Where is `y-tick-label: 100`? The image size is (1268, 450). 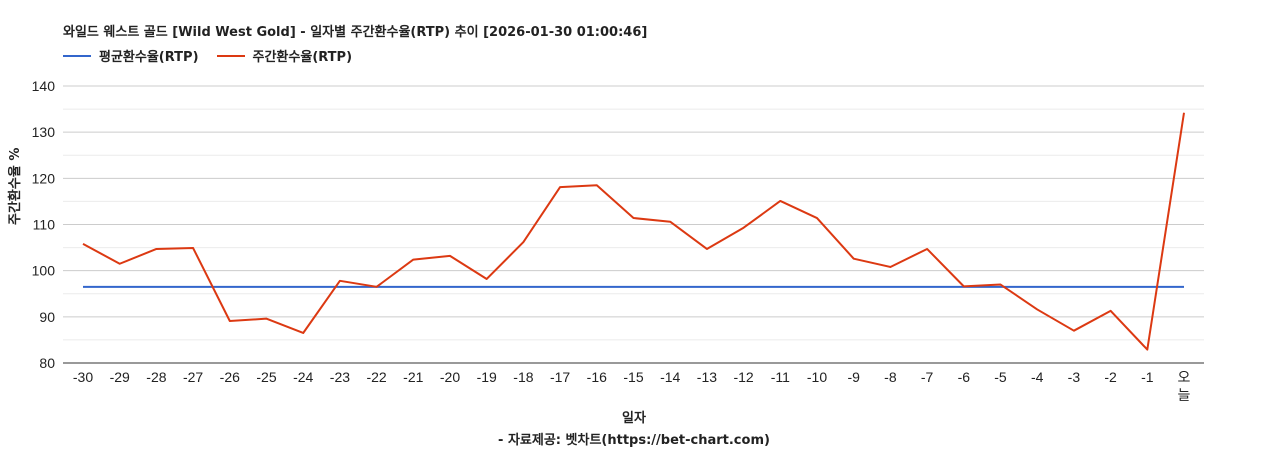 y-tick-label: 100 is located at coordinates (44, 271).